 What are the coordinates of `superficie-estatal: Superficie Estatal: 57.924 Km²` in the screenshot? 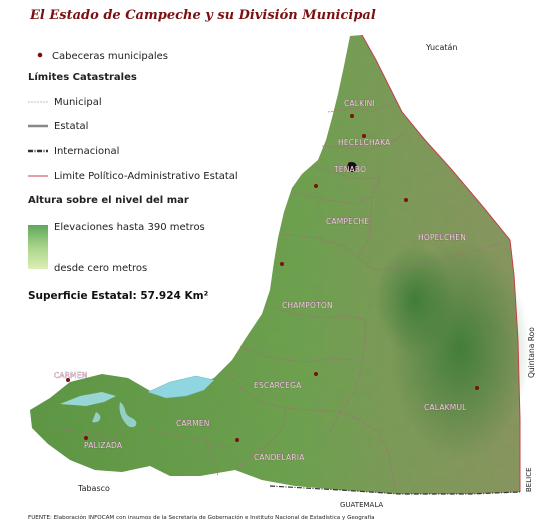 It's located at (118, 296).